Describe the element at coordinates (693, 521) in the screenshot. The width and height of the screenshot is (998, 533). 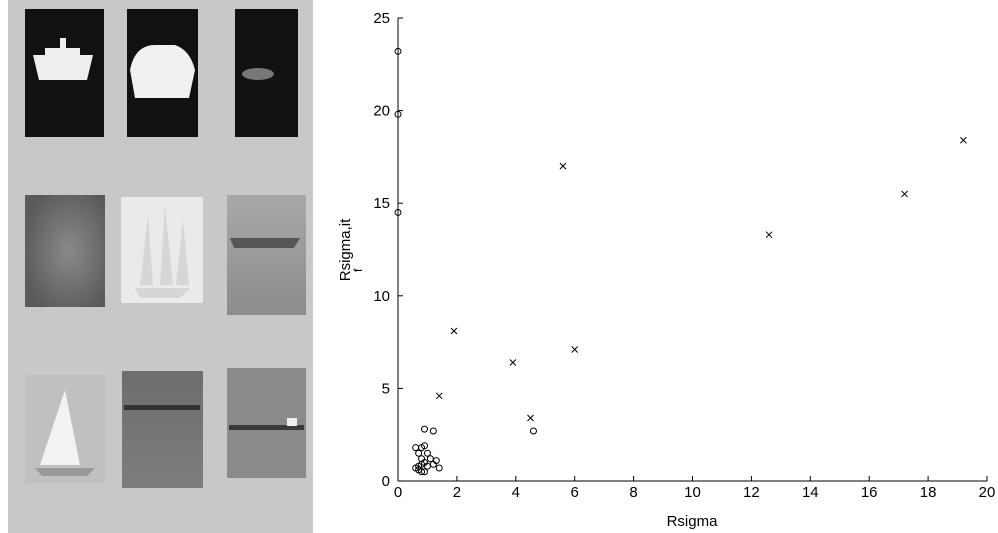
I see `x-axis-label: Rsigma` at that location.